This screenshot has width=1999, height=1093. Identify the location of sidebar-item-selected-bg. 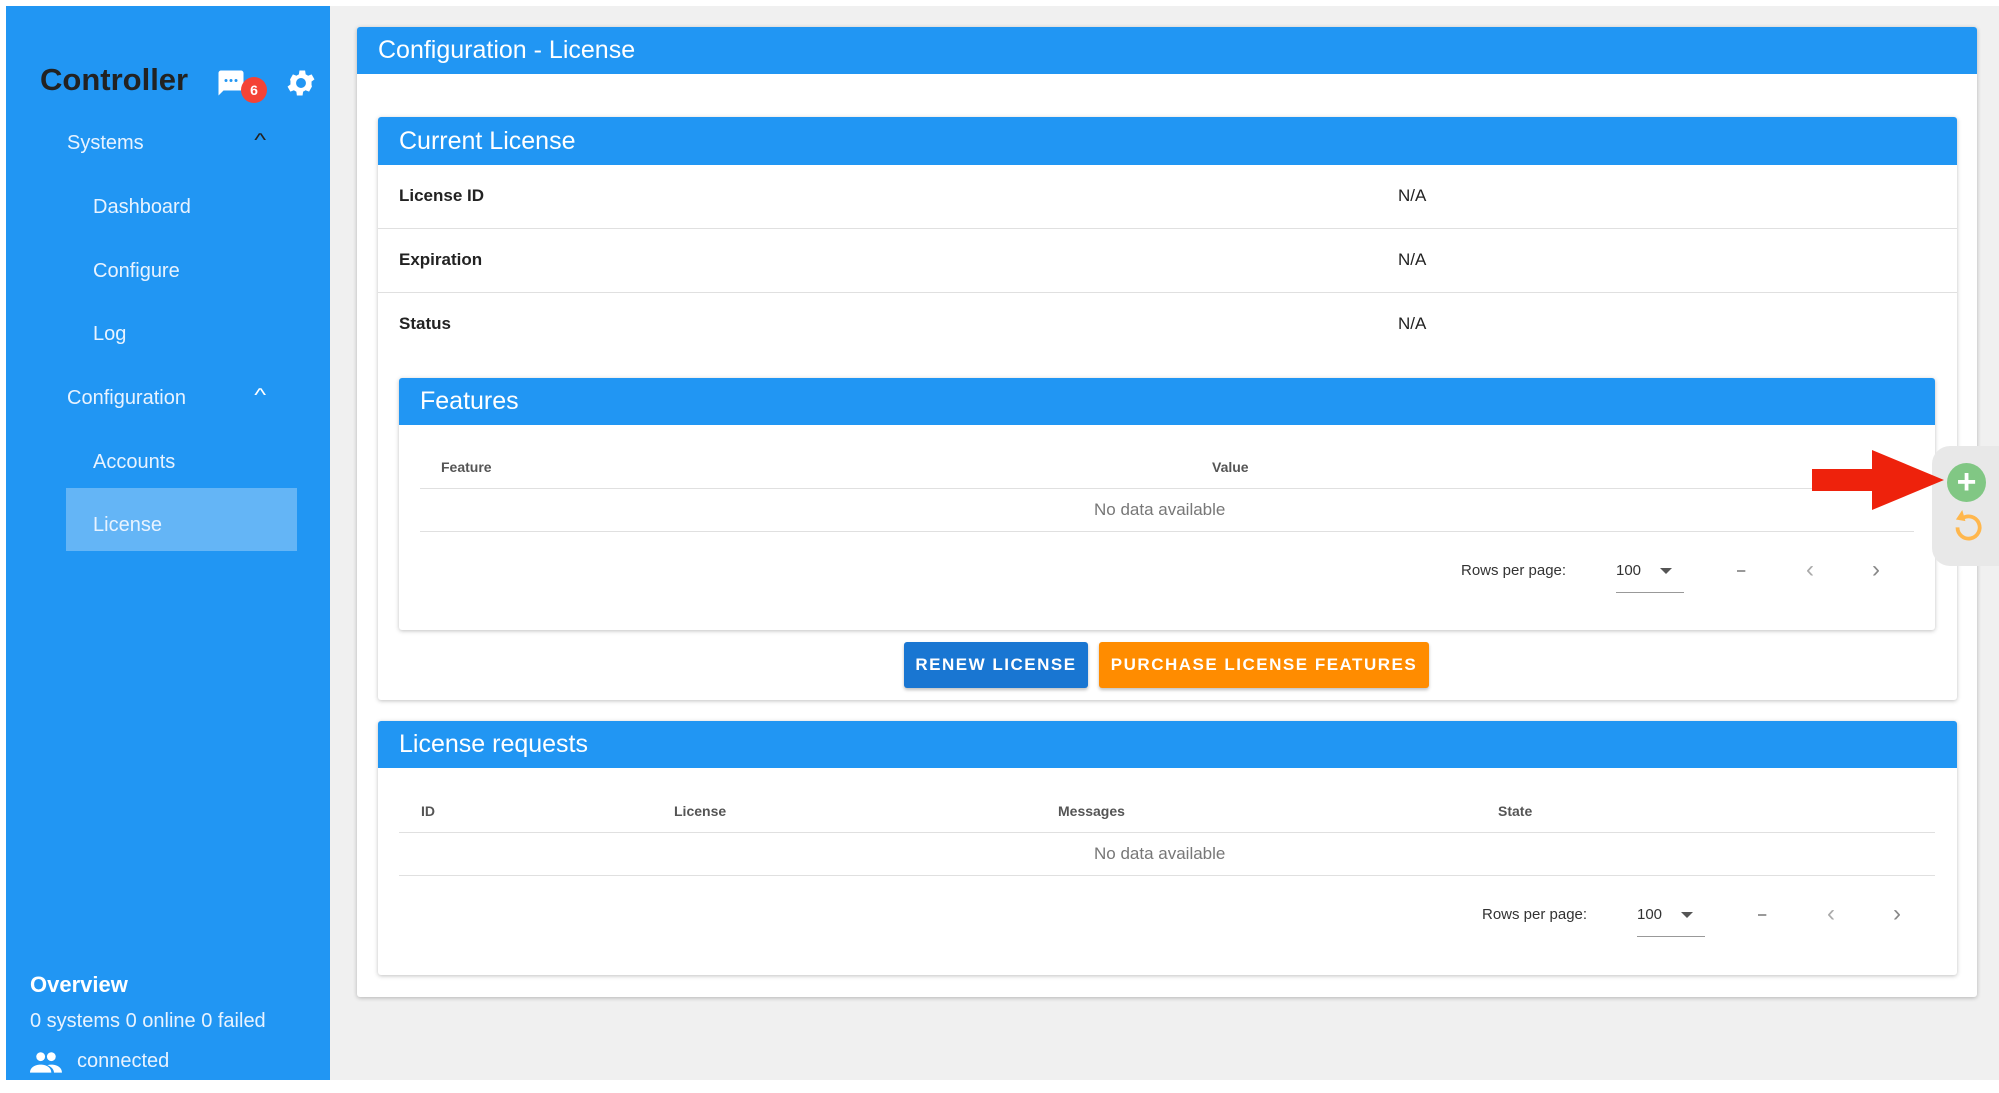
(181, 519).